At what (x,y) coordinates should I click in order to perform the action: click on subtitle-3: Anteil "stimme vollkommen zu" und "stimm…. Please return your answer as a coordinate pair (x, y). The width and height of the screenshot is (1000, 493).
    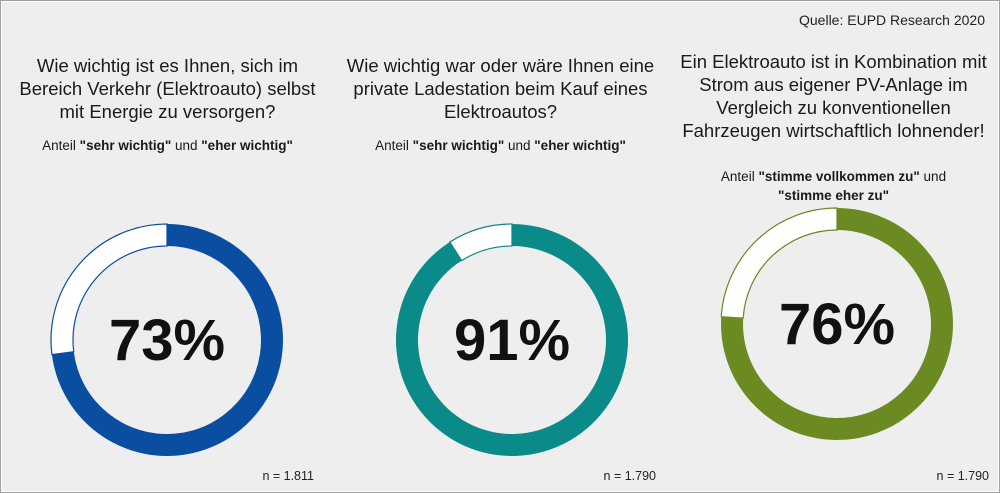
    Looking at the image, I should click on (833, 186).